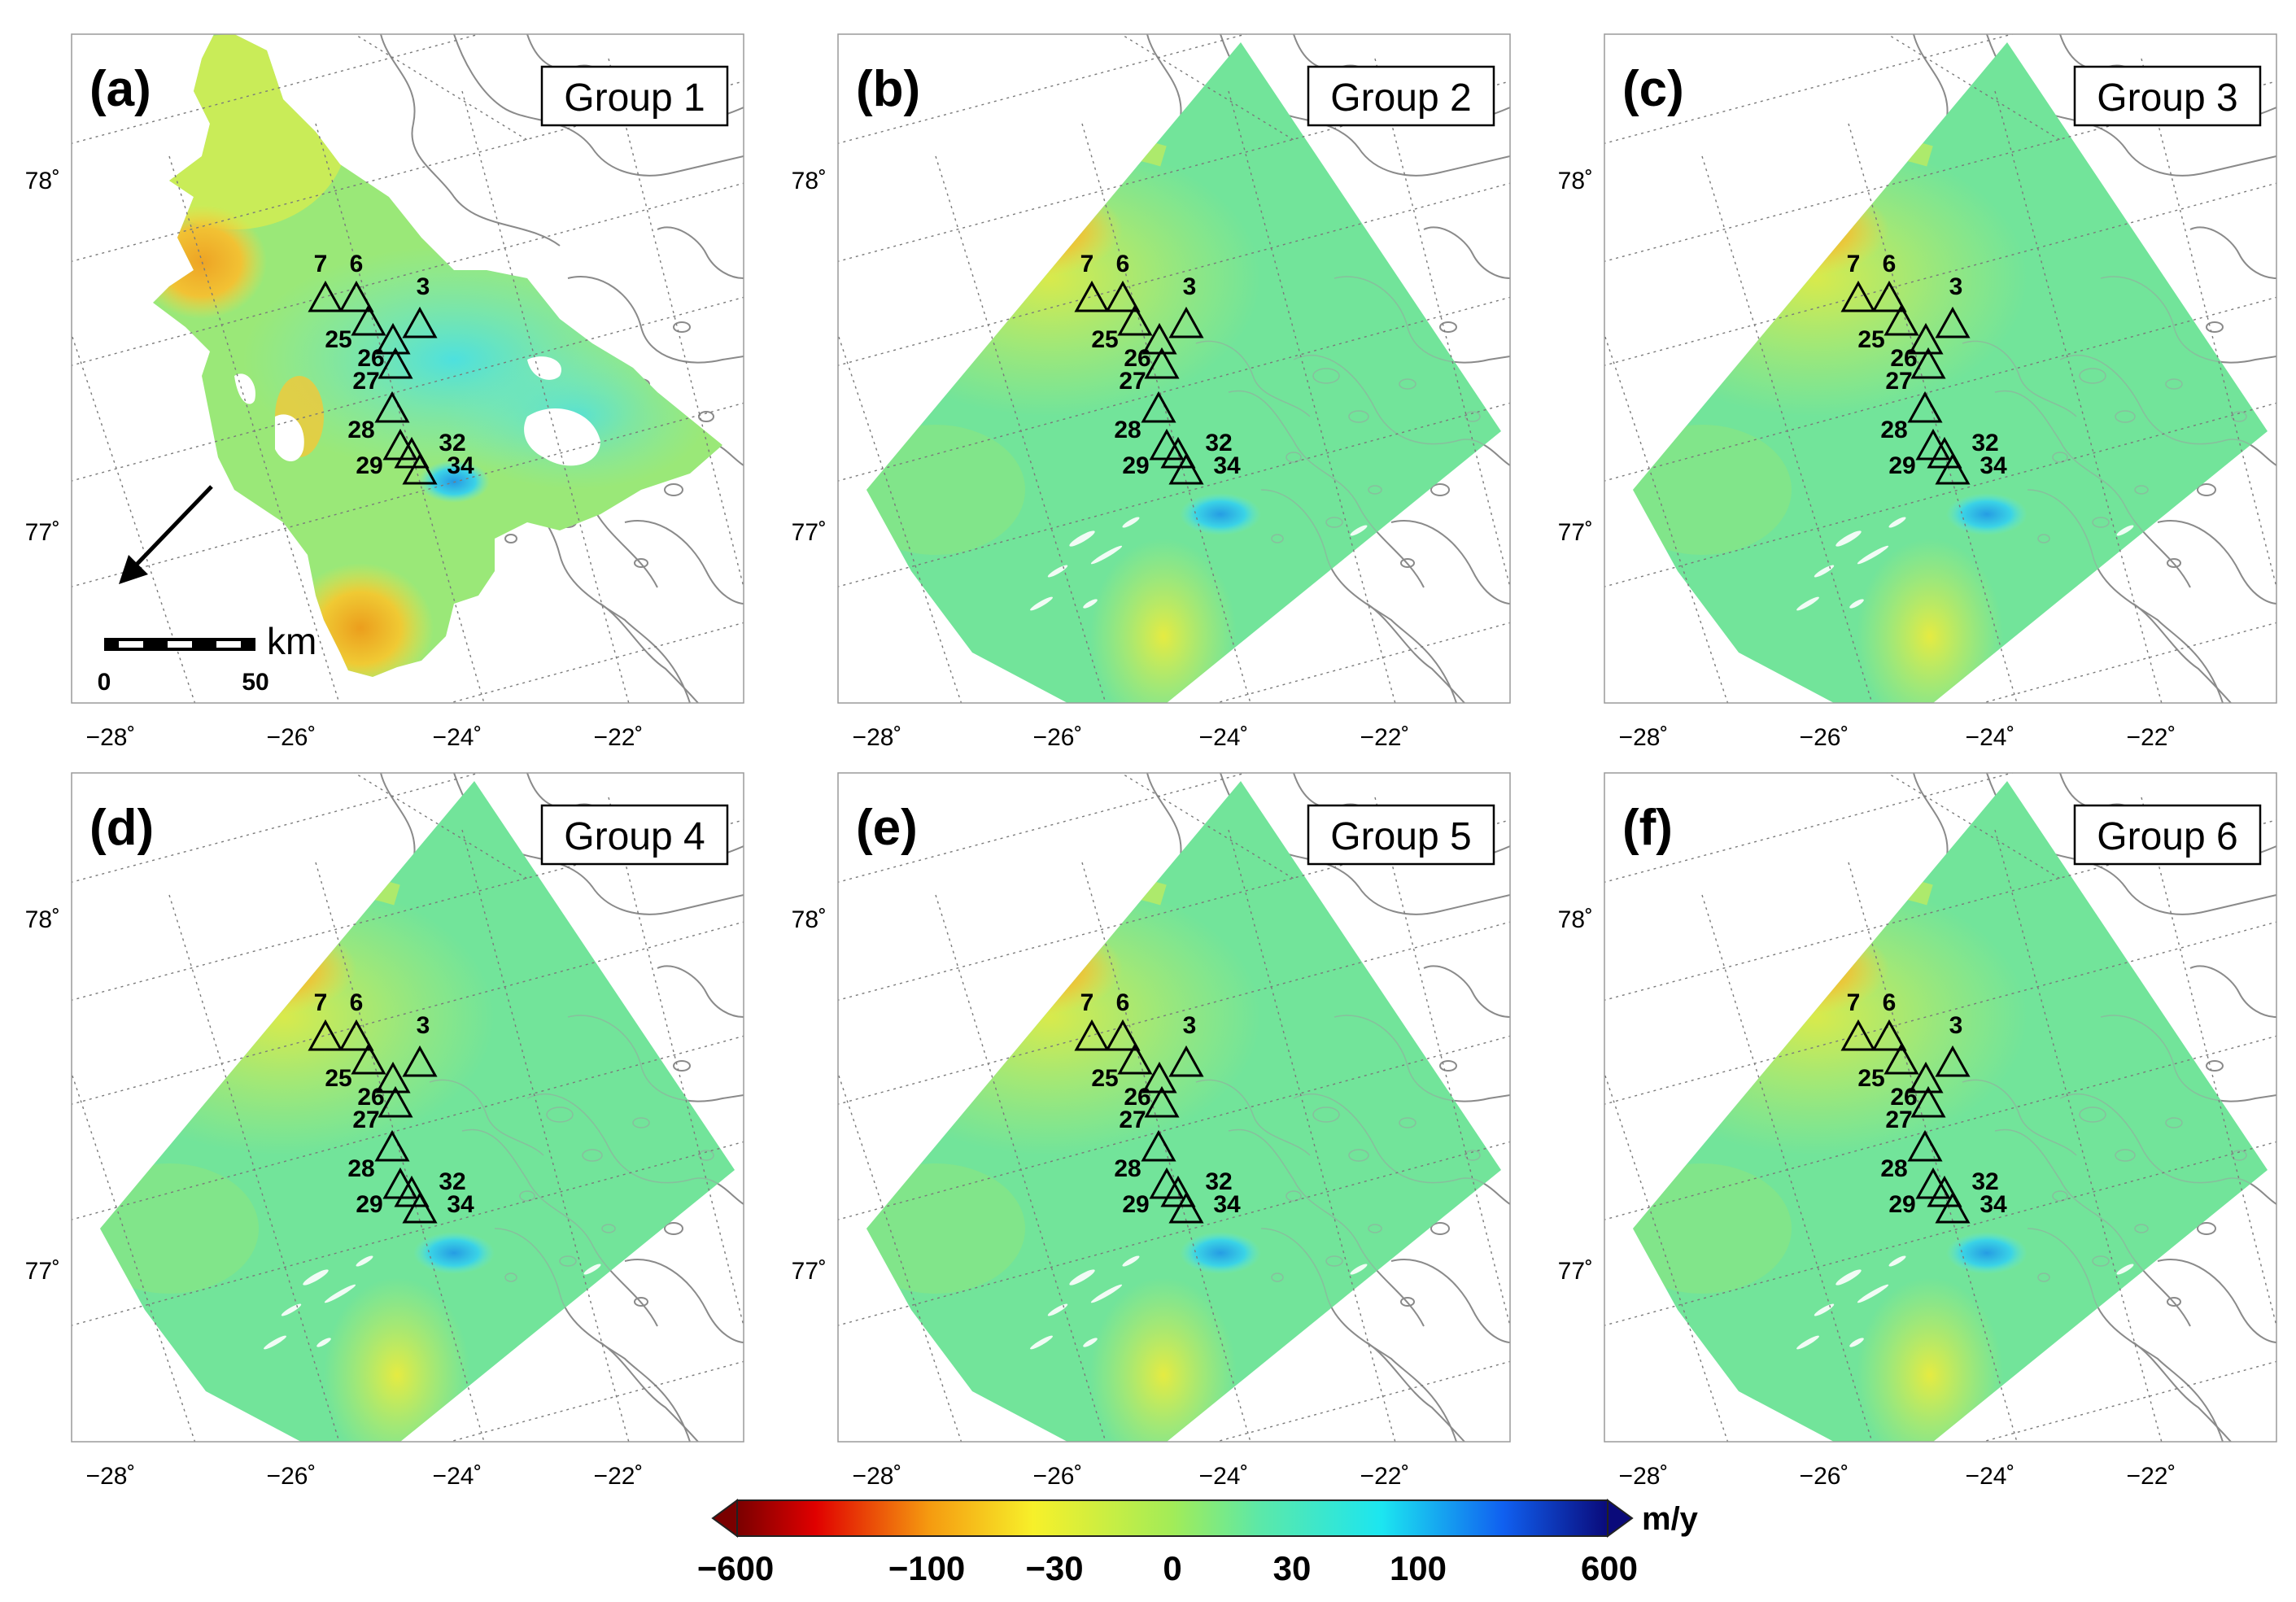 This screenshot has height=1602, width=2296. What do you see at coordinates (724, 1518) in the screenshot?
I see `colorbar-underflow-triangle` at bounding box center [724, 1518].